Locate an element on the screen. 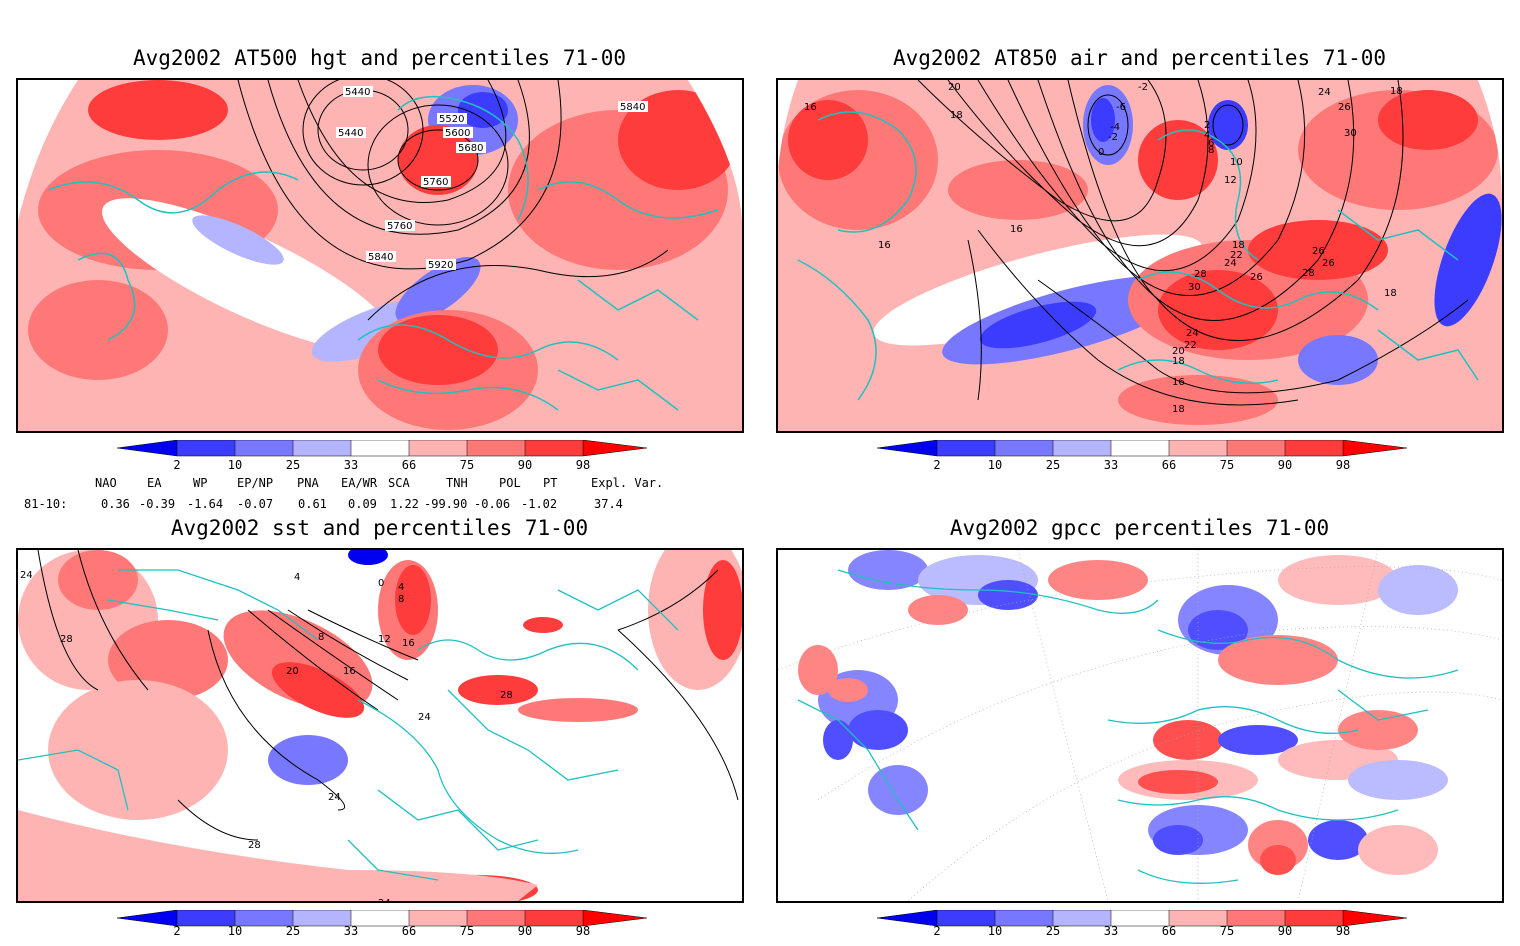 Image resolution: width=1520 pixels, height=946 pixels. index-value: 0.61 is located at coordinates (312, 504).